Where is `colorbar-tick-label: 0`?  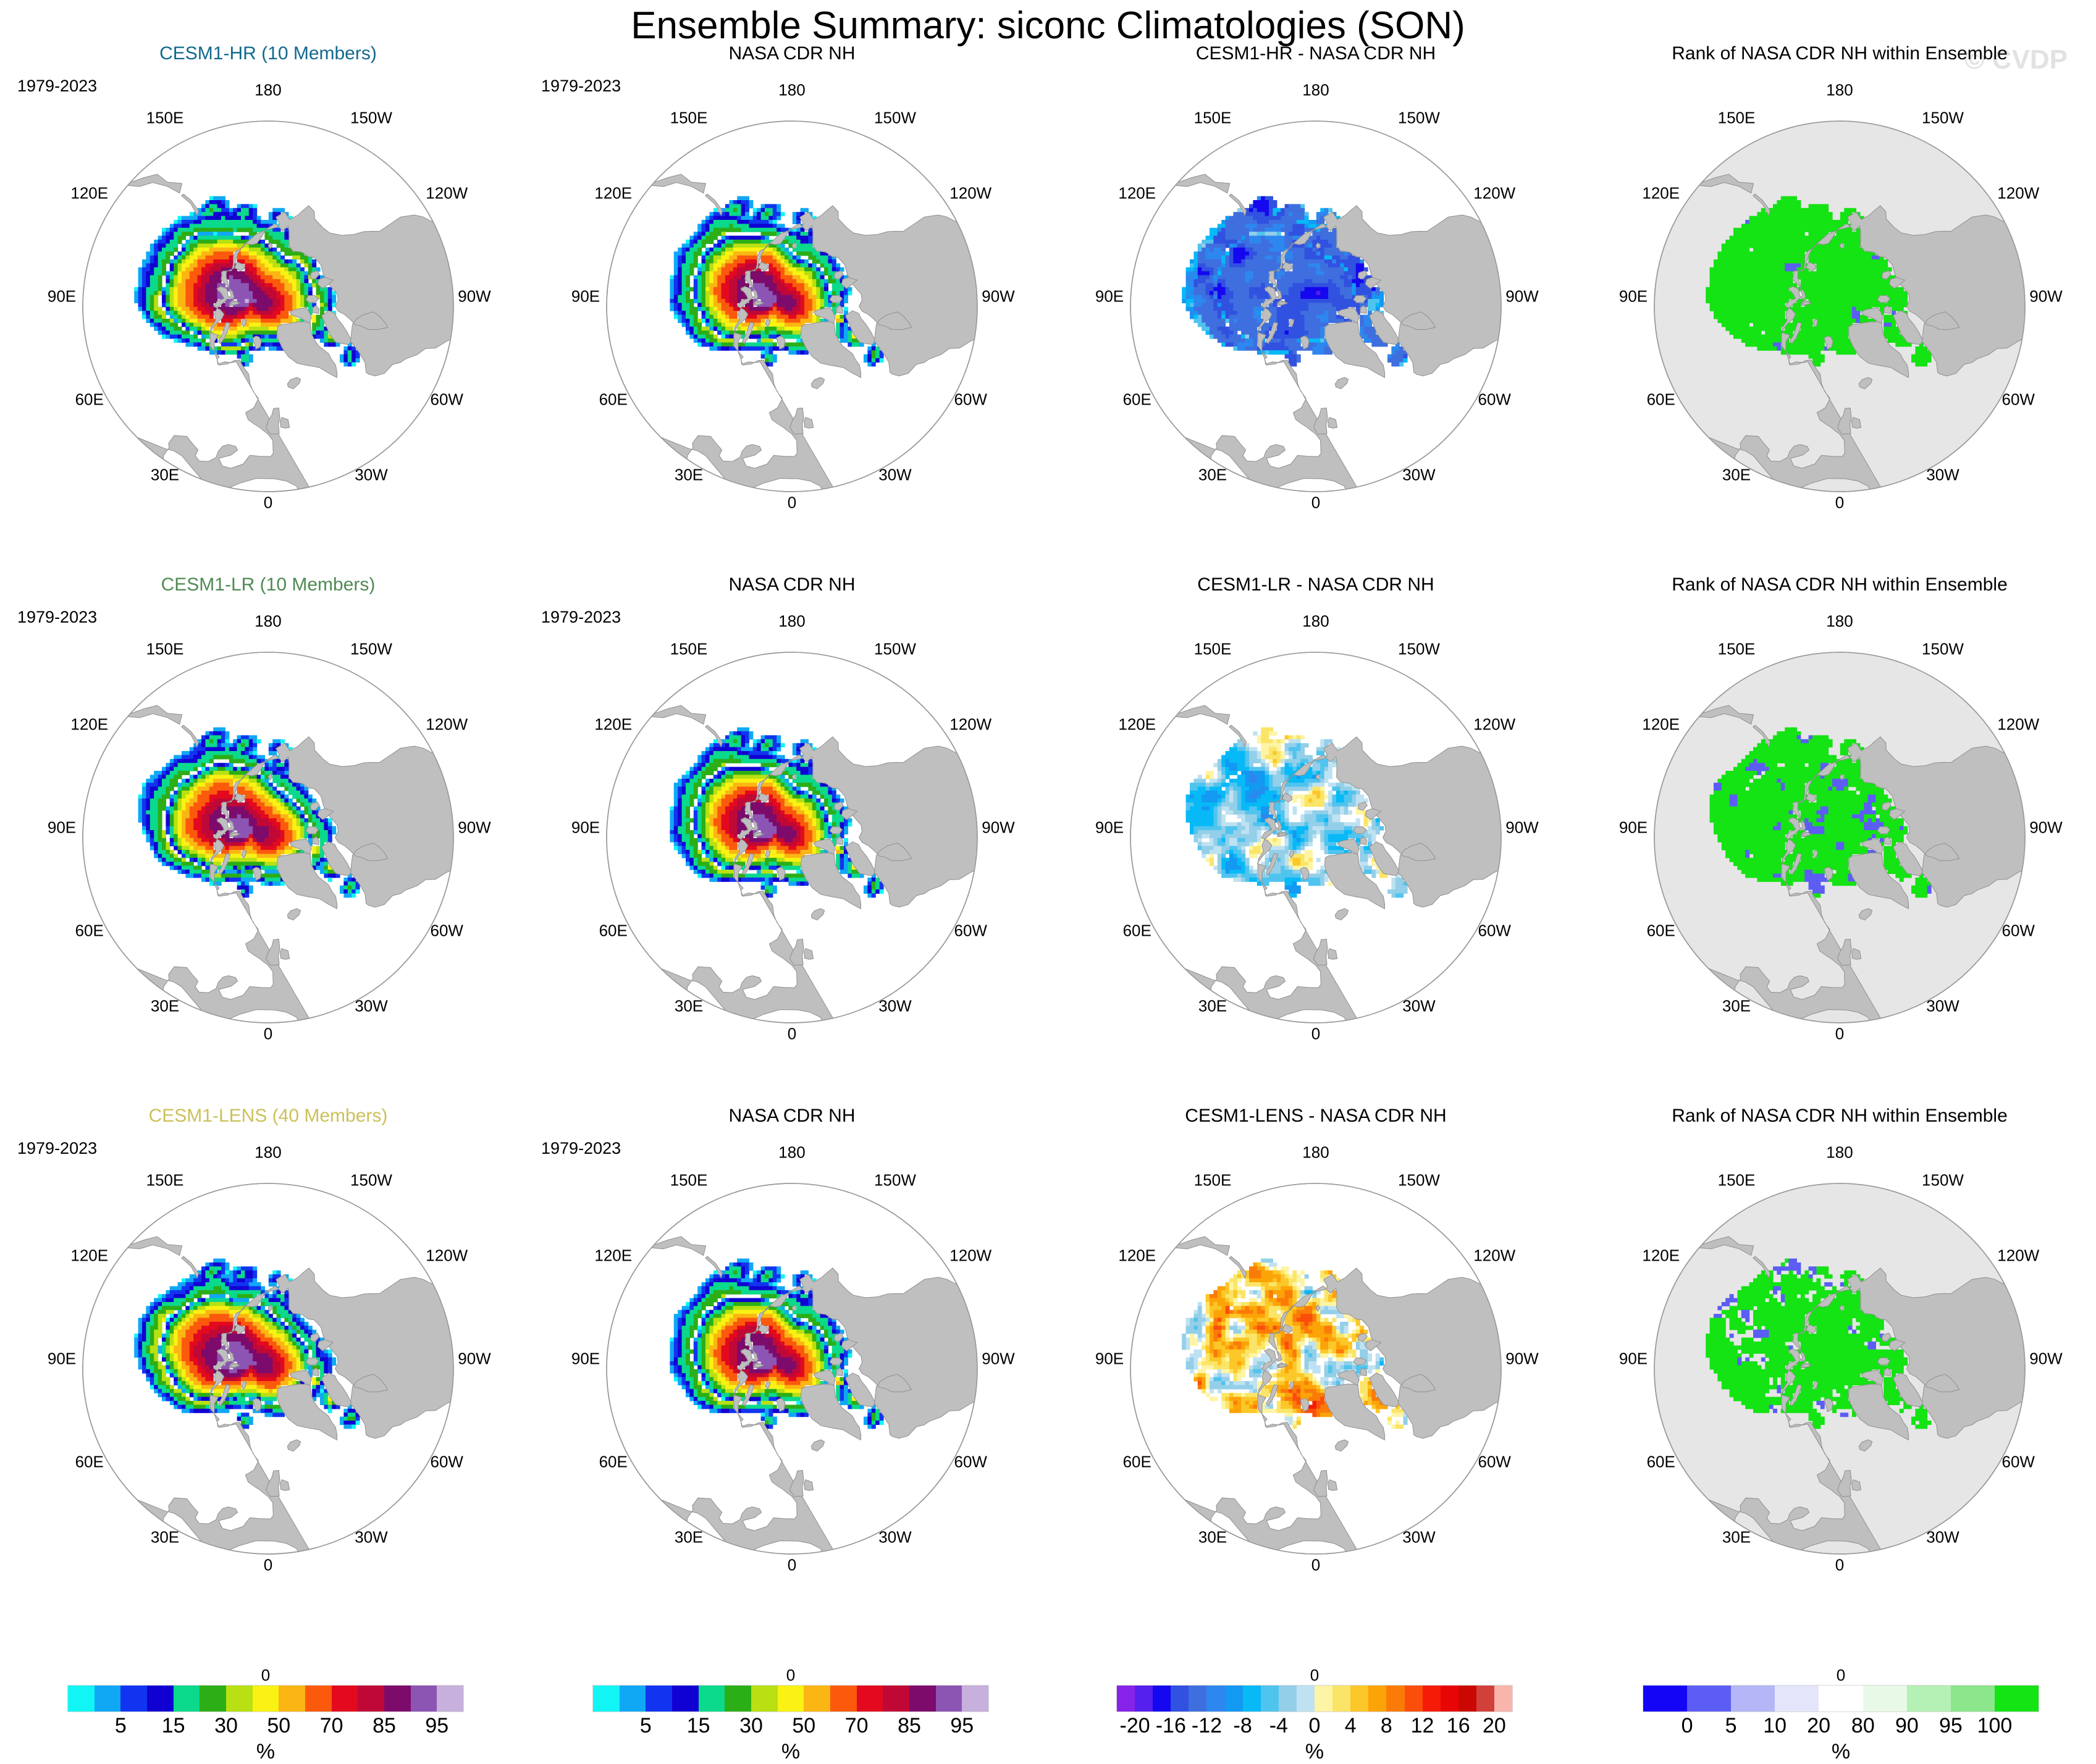 colorbar-tick-label: 0 is located at coordinates (1687, 1726).